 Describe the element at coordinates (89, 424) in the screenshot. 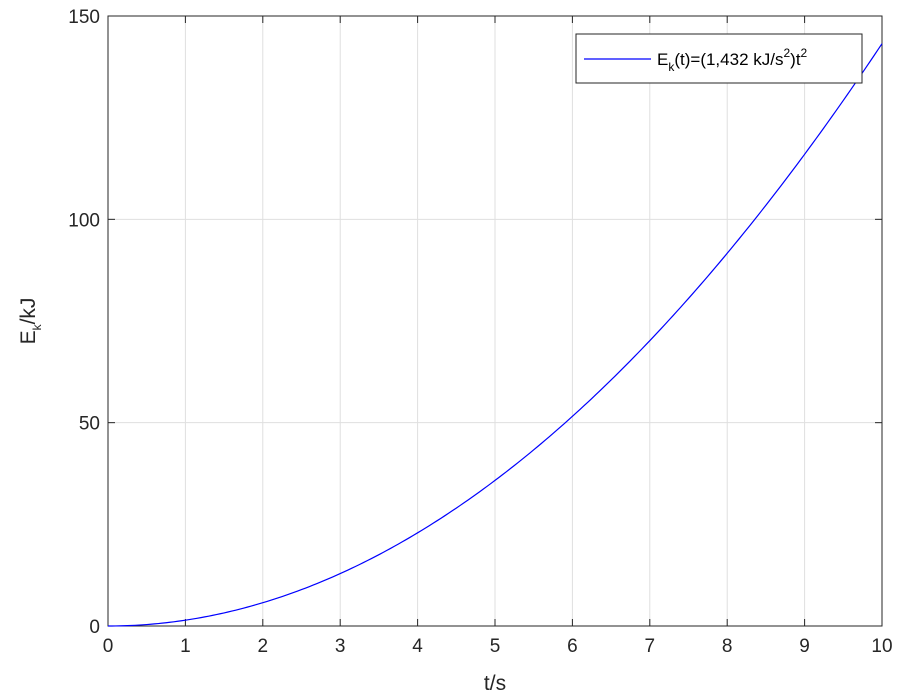

I see `y-tick-label: 50` at that location.